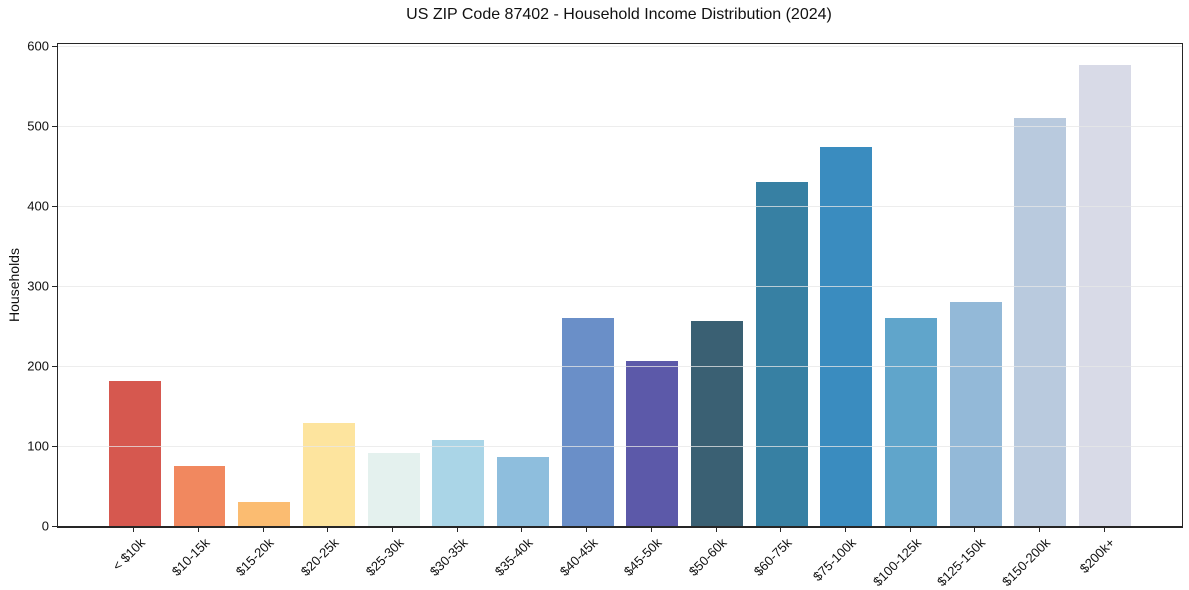 The image size is (1189, 590). Describe the element at coordinates (384, 557) in the screenshot. I see `x-tick-label: $25-30k` at that location.